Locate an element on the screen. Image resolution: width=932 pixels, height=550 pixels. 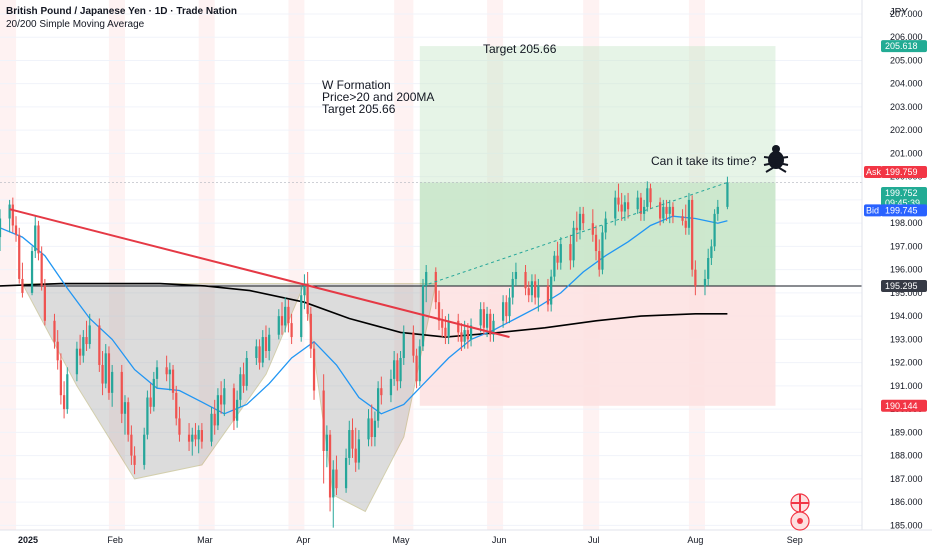
descending-trendline is located at coordinates (259, 273).